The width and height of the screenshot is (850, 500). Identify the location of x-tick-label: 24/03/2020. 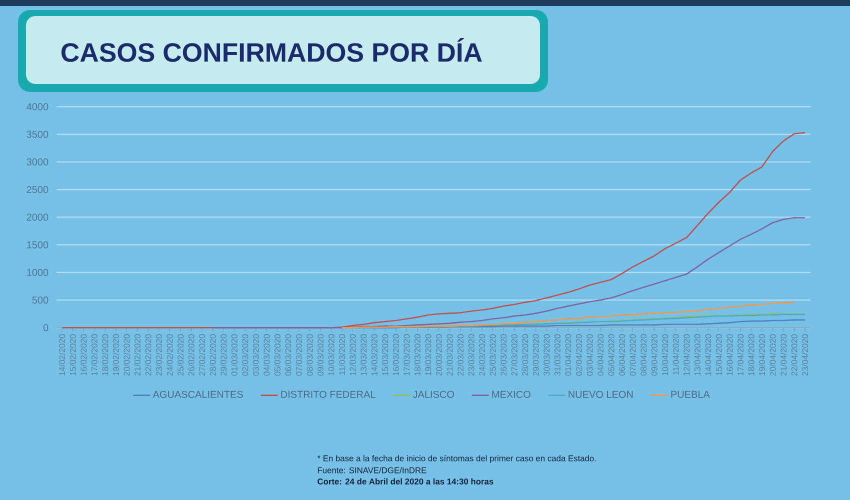
(482, 355).